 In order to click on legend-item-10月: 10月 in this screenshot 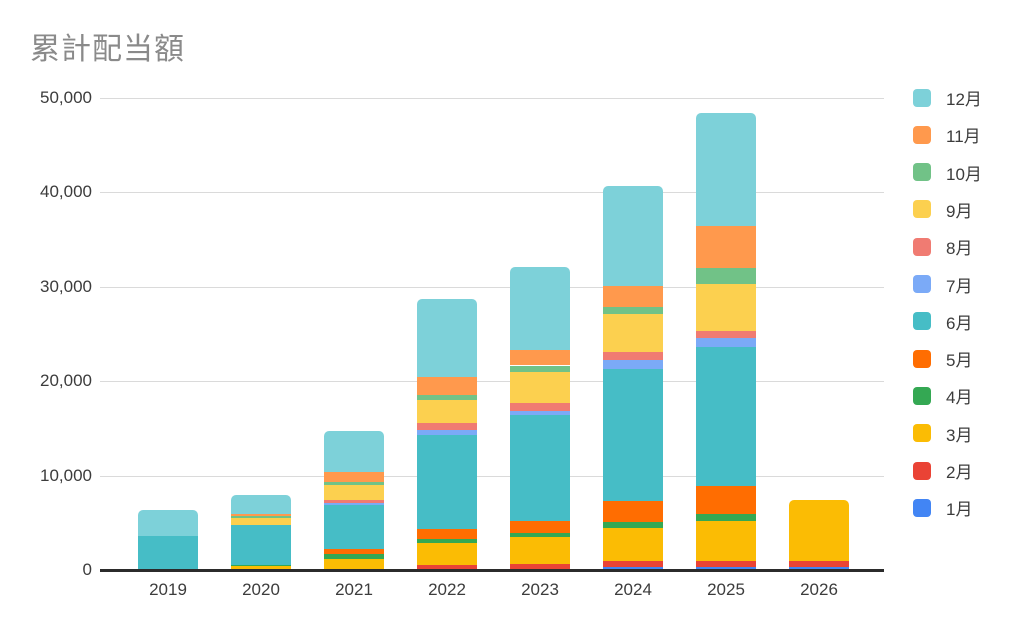, I will do `click(947, 172)`.